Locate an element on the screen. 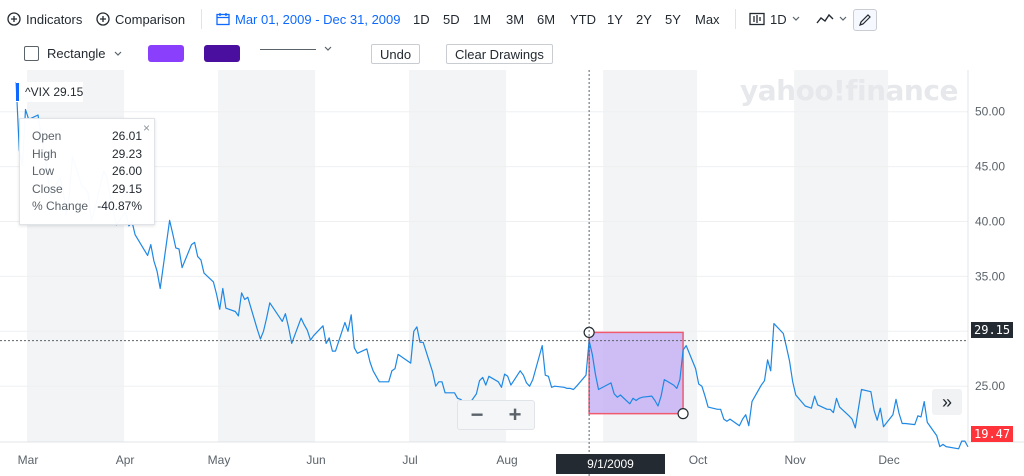 The image size is (1024, 476). last-price-label: 19.47 is located at coordinates (992, 434).